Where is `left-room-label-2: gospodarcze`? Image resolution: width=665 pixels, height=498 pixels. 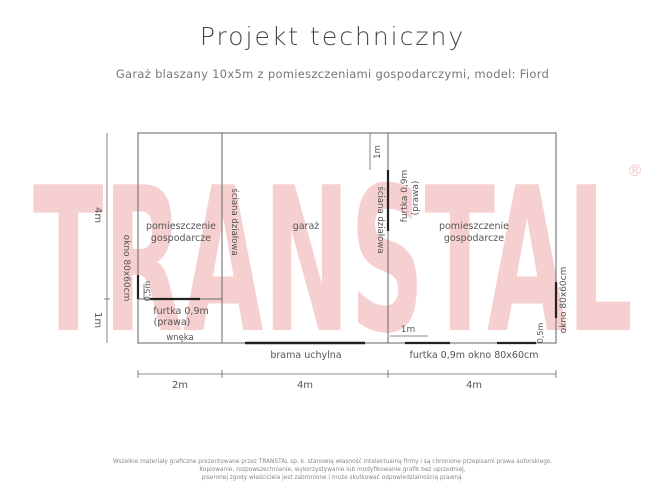
left-room-label-2: gospodarcze is located at coordinates (181, 238).